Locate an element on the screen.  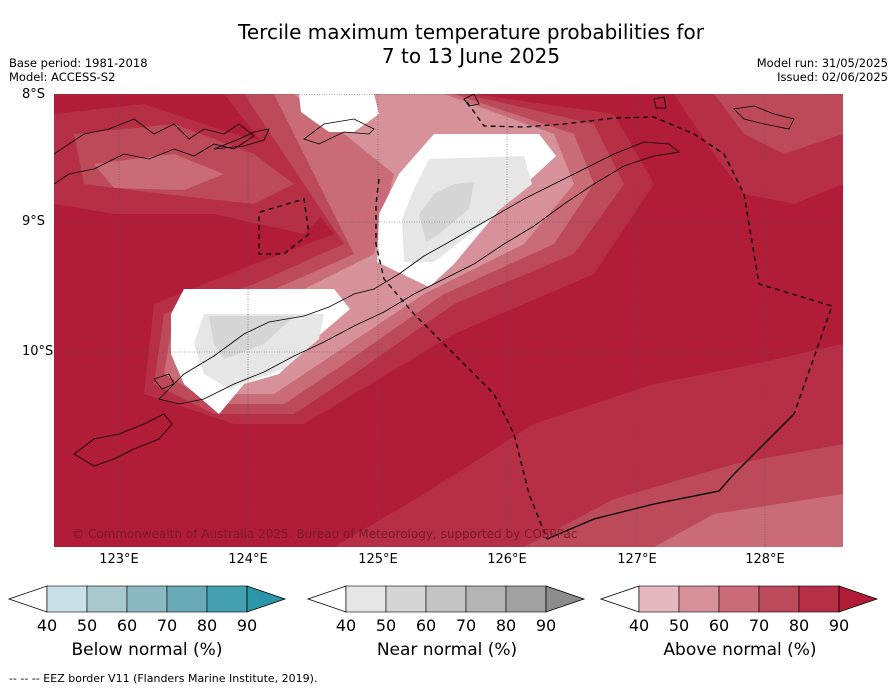
model-run-text: Model run: 31/05/2025 is located at coordinates (822, 63).